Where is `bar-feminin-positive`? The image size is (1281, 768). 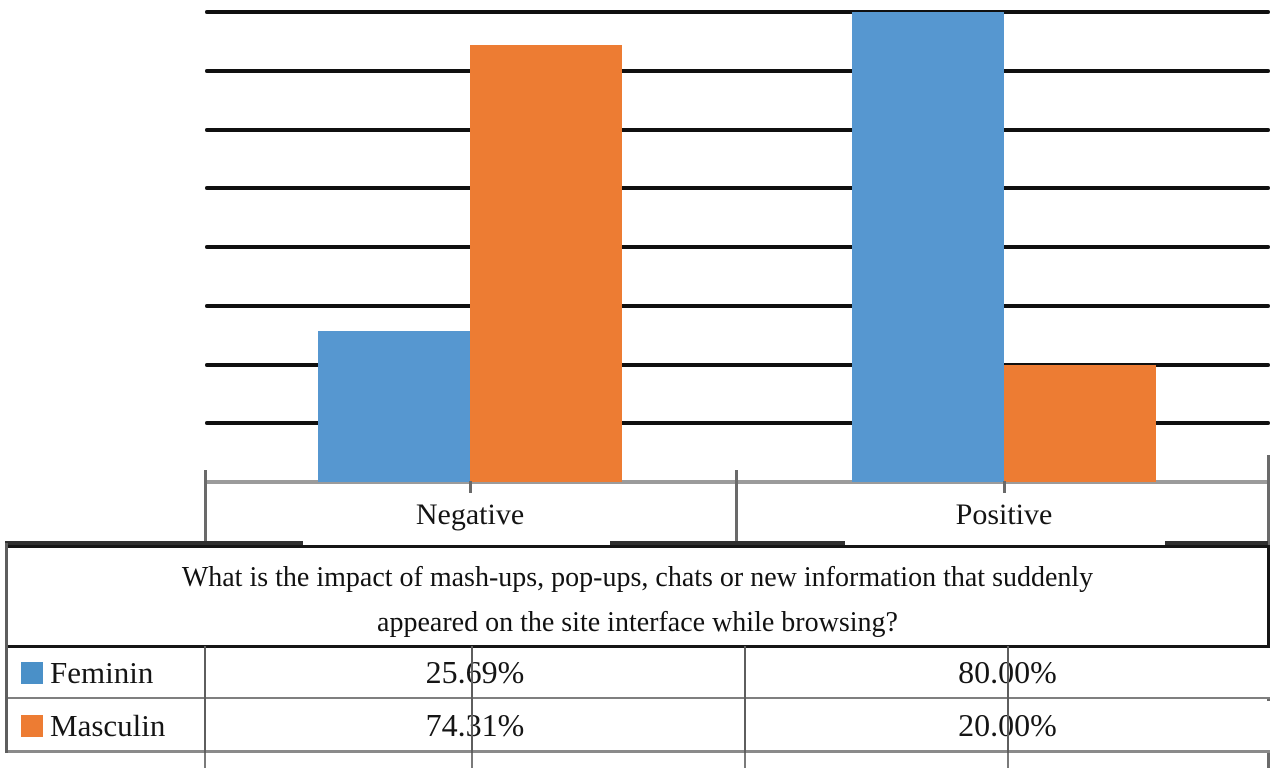 bar-feminin-positive is located at coordinates (928, 247).